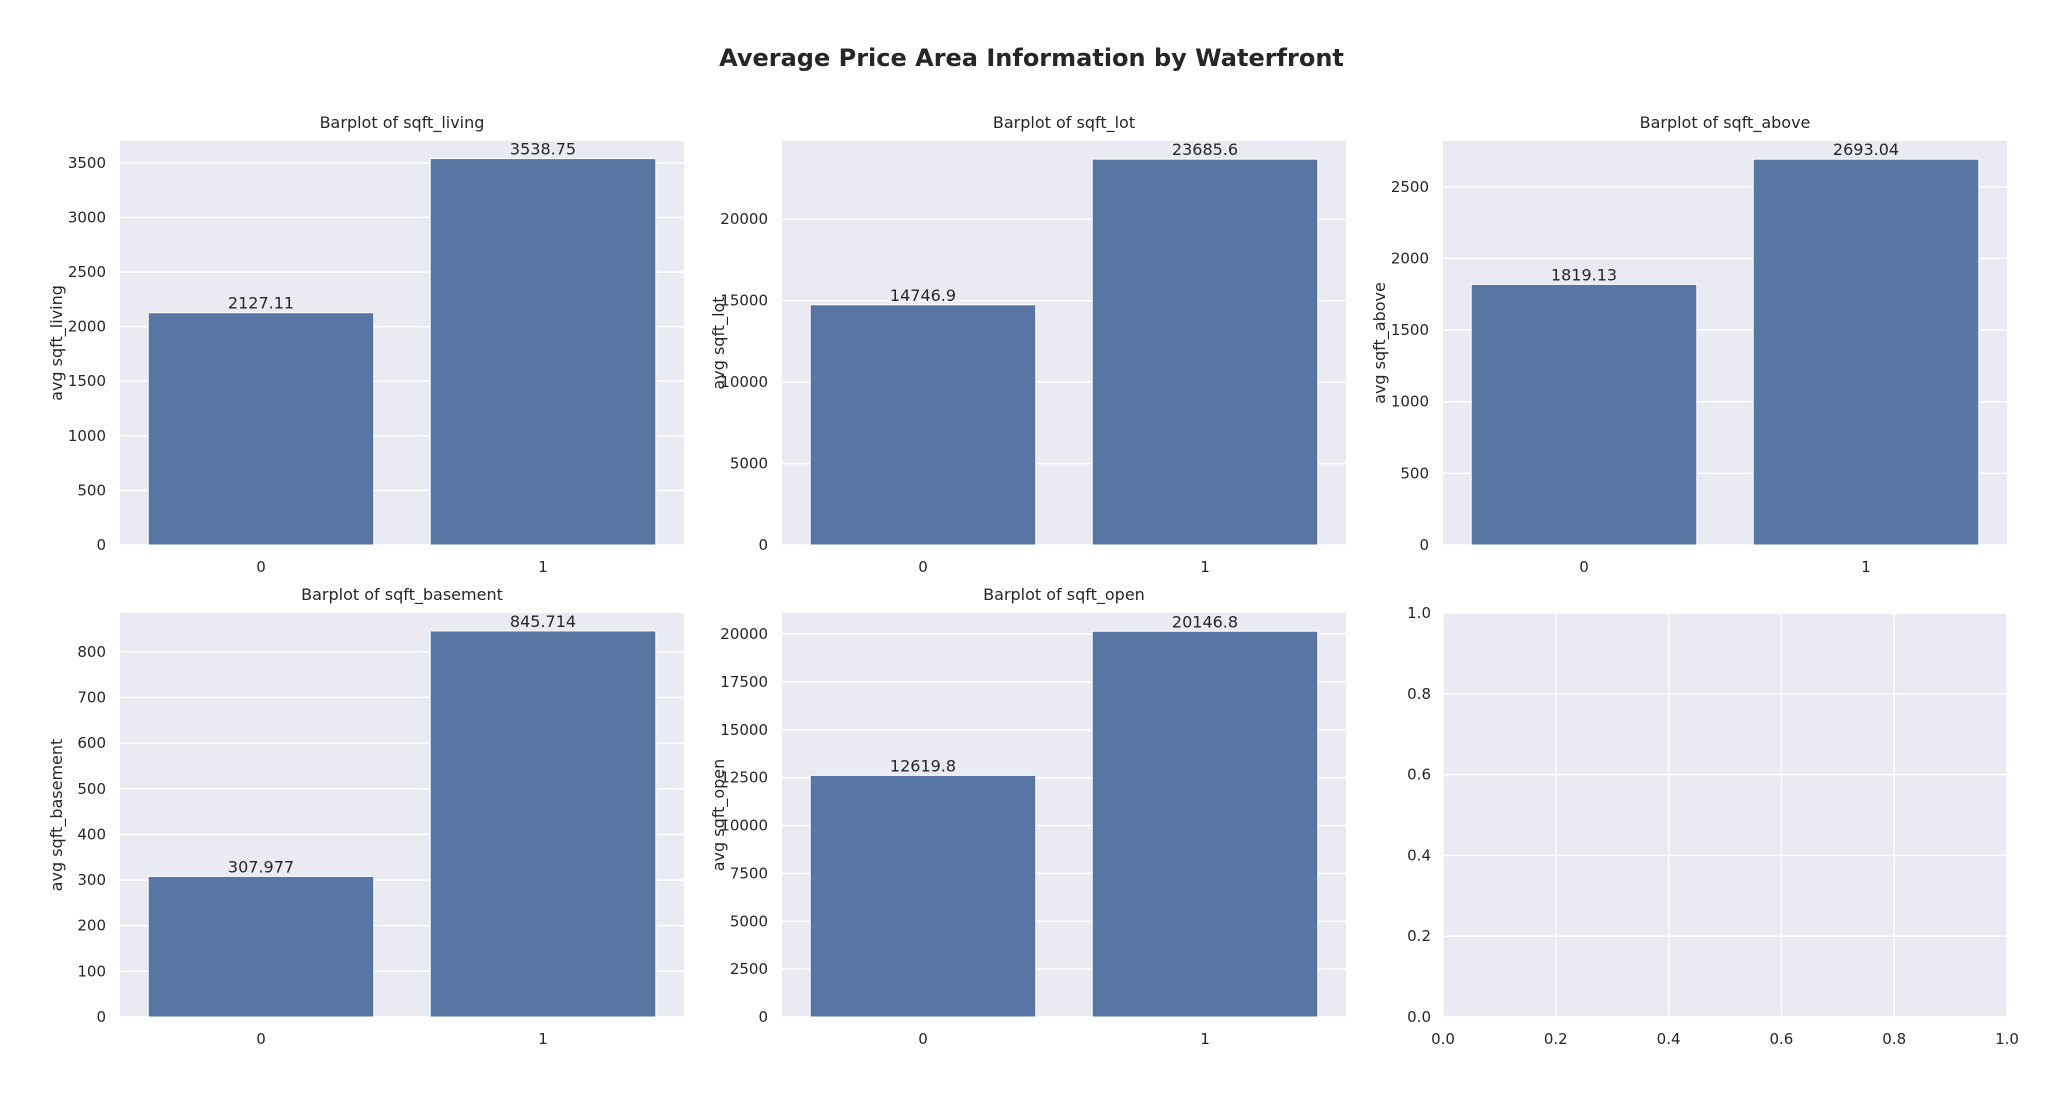 The height and width of the screenshot is (1096, 2063). I want to click on bar-value-label: 3538.75, so click(543, 149).